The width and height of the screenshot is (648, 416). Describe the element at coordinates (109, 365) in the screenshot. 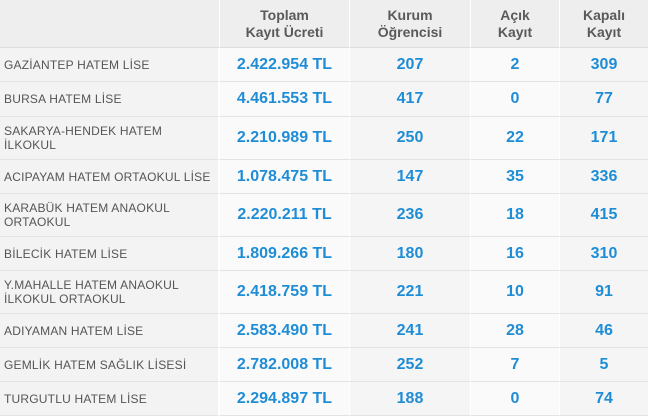

I see `school-name: GEMLİK HATEM SAĞLIK LİSESİ` at that location.